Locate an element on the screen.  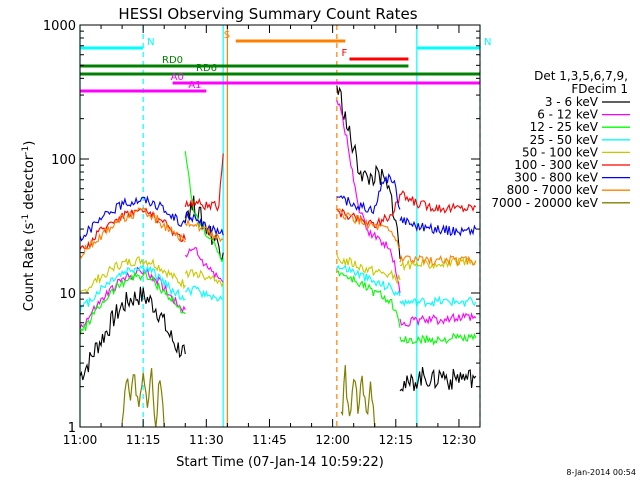
y-axis-label-sup1: -1 is located at coordinates (26, 218).